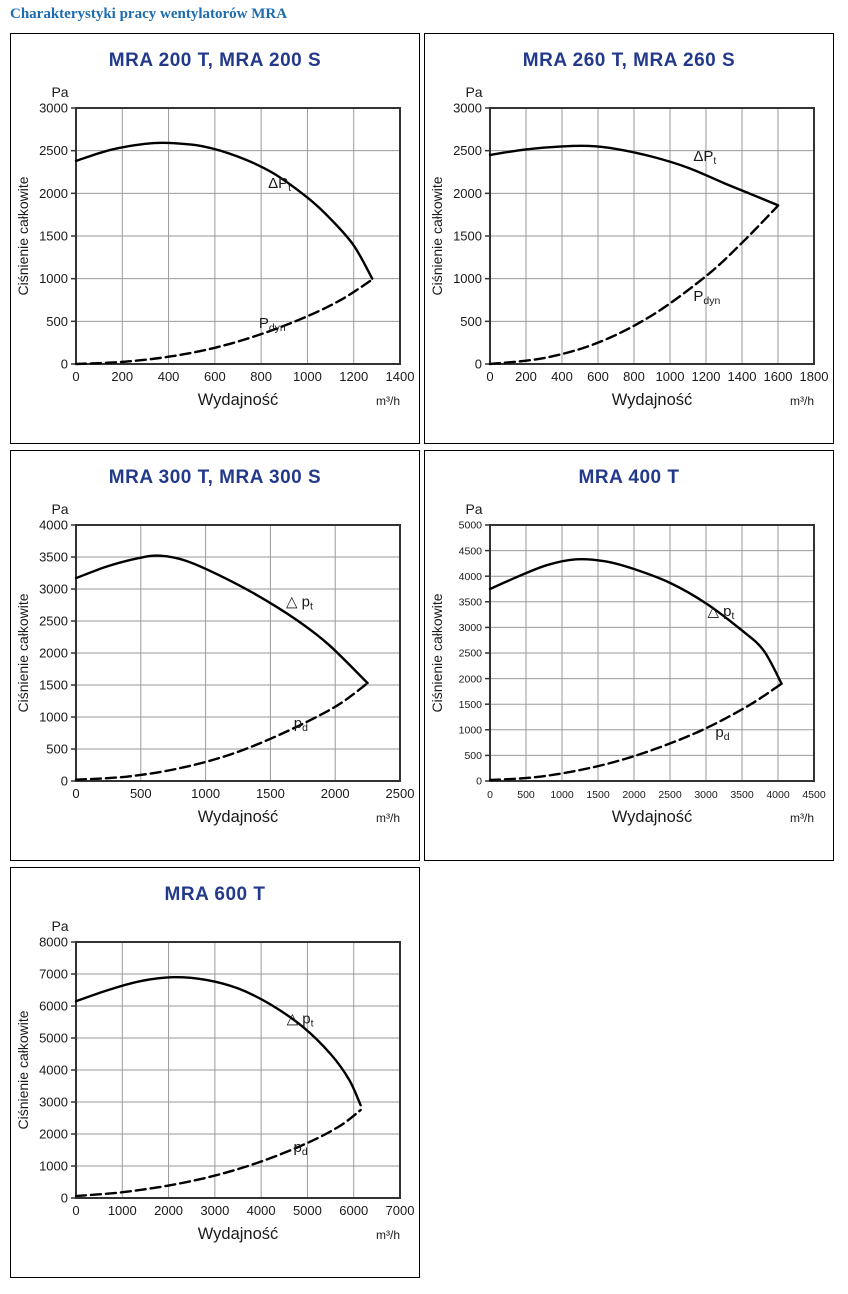  Describe the element at coordinates (629, 60) in the screenshot. I see `chart-title-mra-260: MRA 260 T, MRA 260 S` at that location.